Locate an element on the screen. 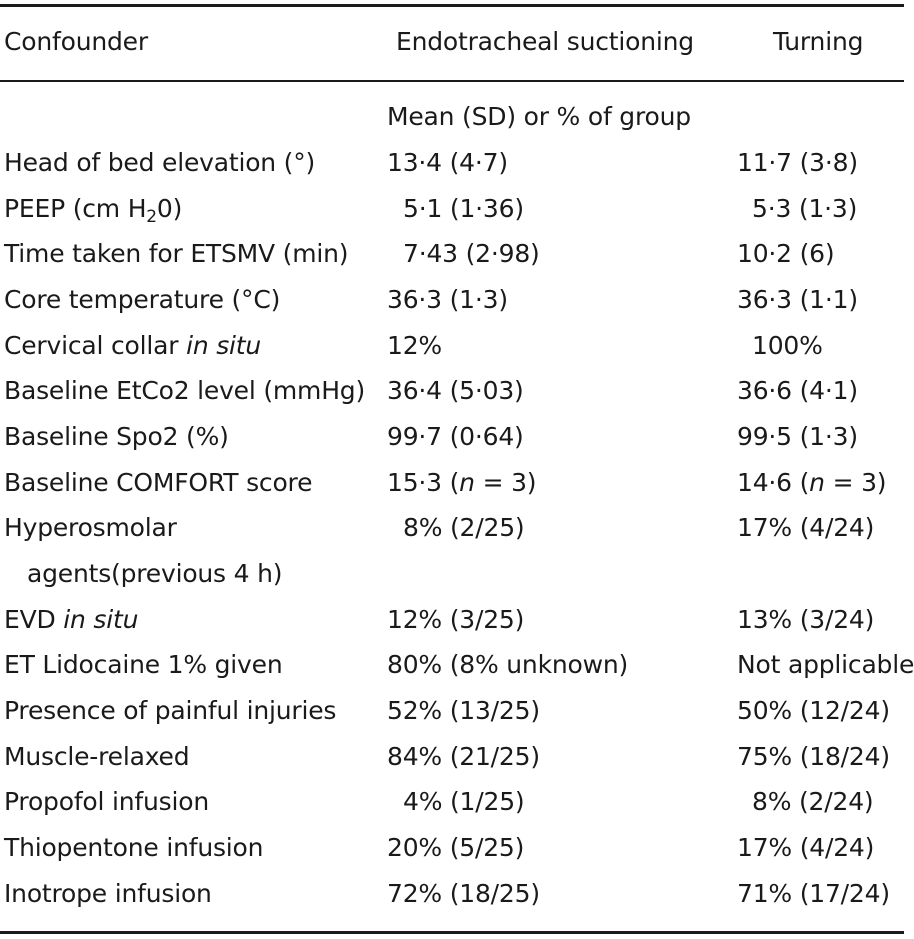 The image size is (914, 939). row-turning-thiopentone: 17% (4/24) is located at coordinates (806, 847).